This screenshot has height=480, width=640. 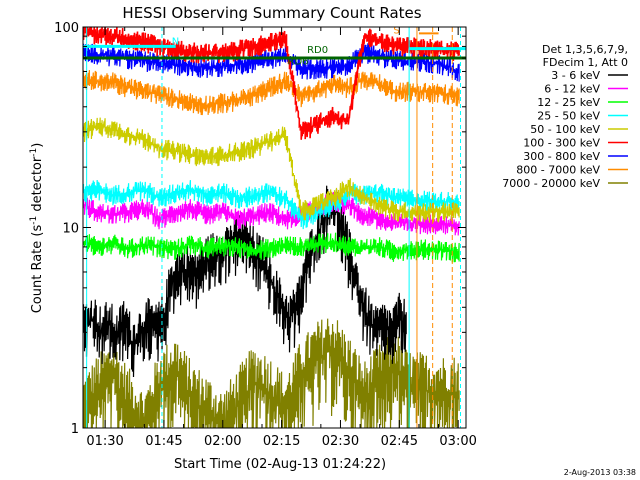 I want to click on x-tick-label-3: 02:15, so click(x=281, y=441).